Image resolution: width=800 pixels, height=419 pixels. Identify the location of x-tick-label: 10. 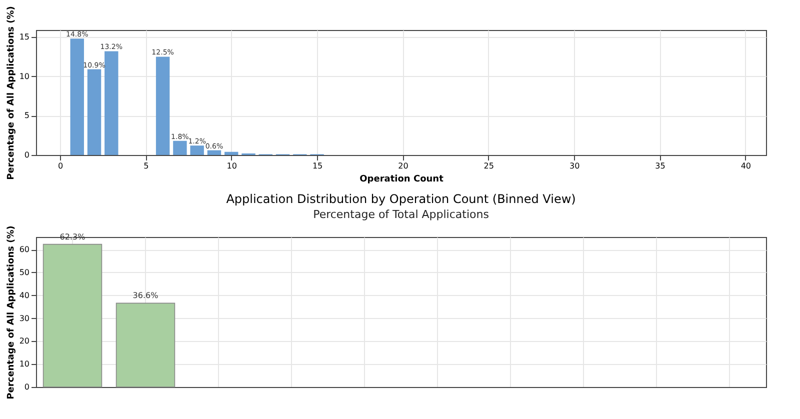
(231, 166).